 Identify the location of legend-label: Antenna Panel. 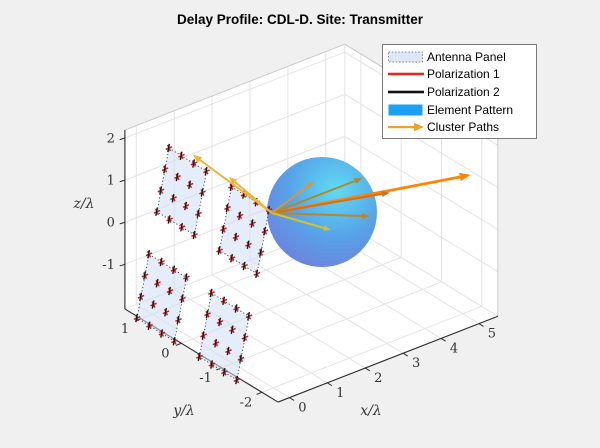
(466, 56).